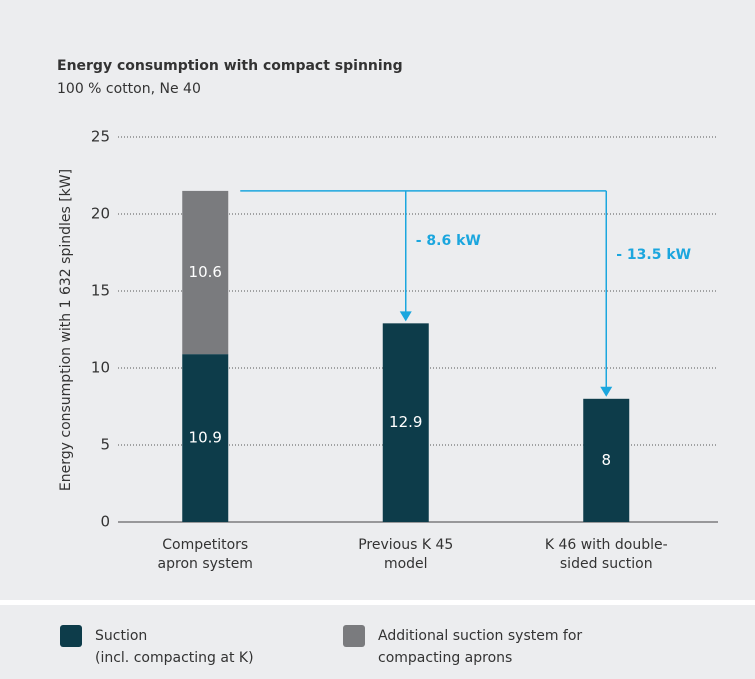  Describe the element at coordinates (174, 658) in the screenshot. I see `legend-label: (incl. compacting at K)` at that location.